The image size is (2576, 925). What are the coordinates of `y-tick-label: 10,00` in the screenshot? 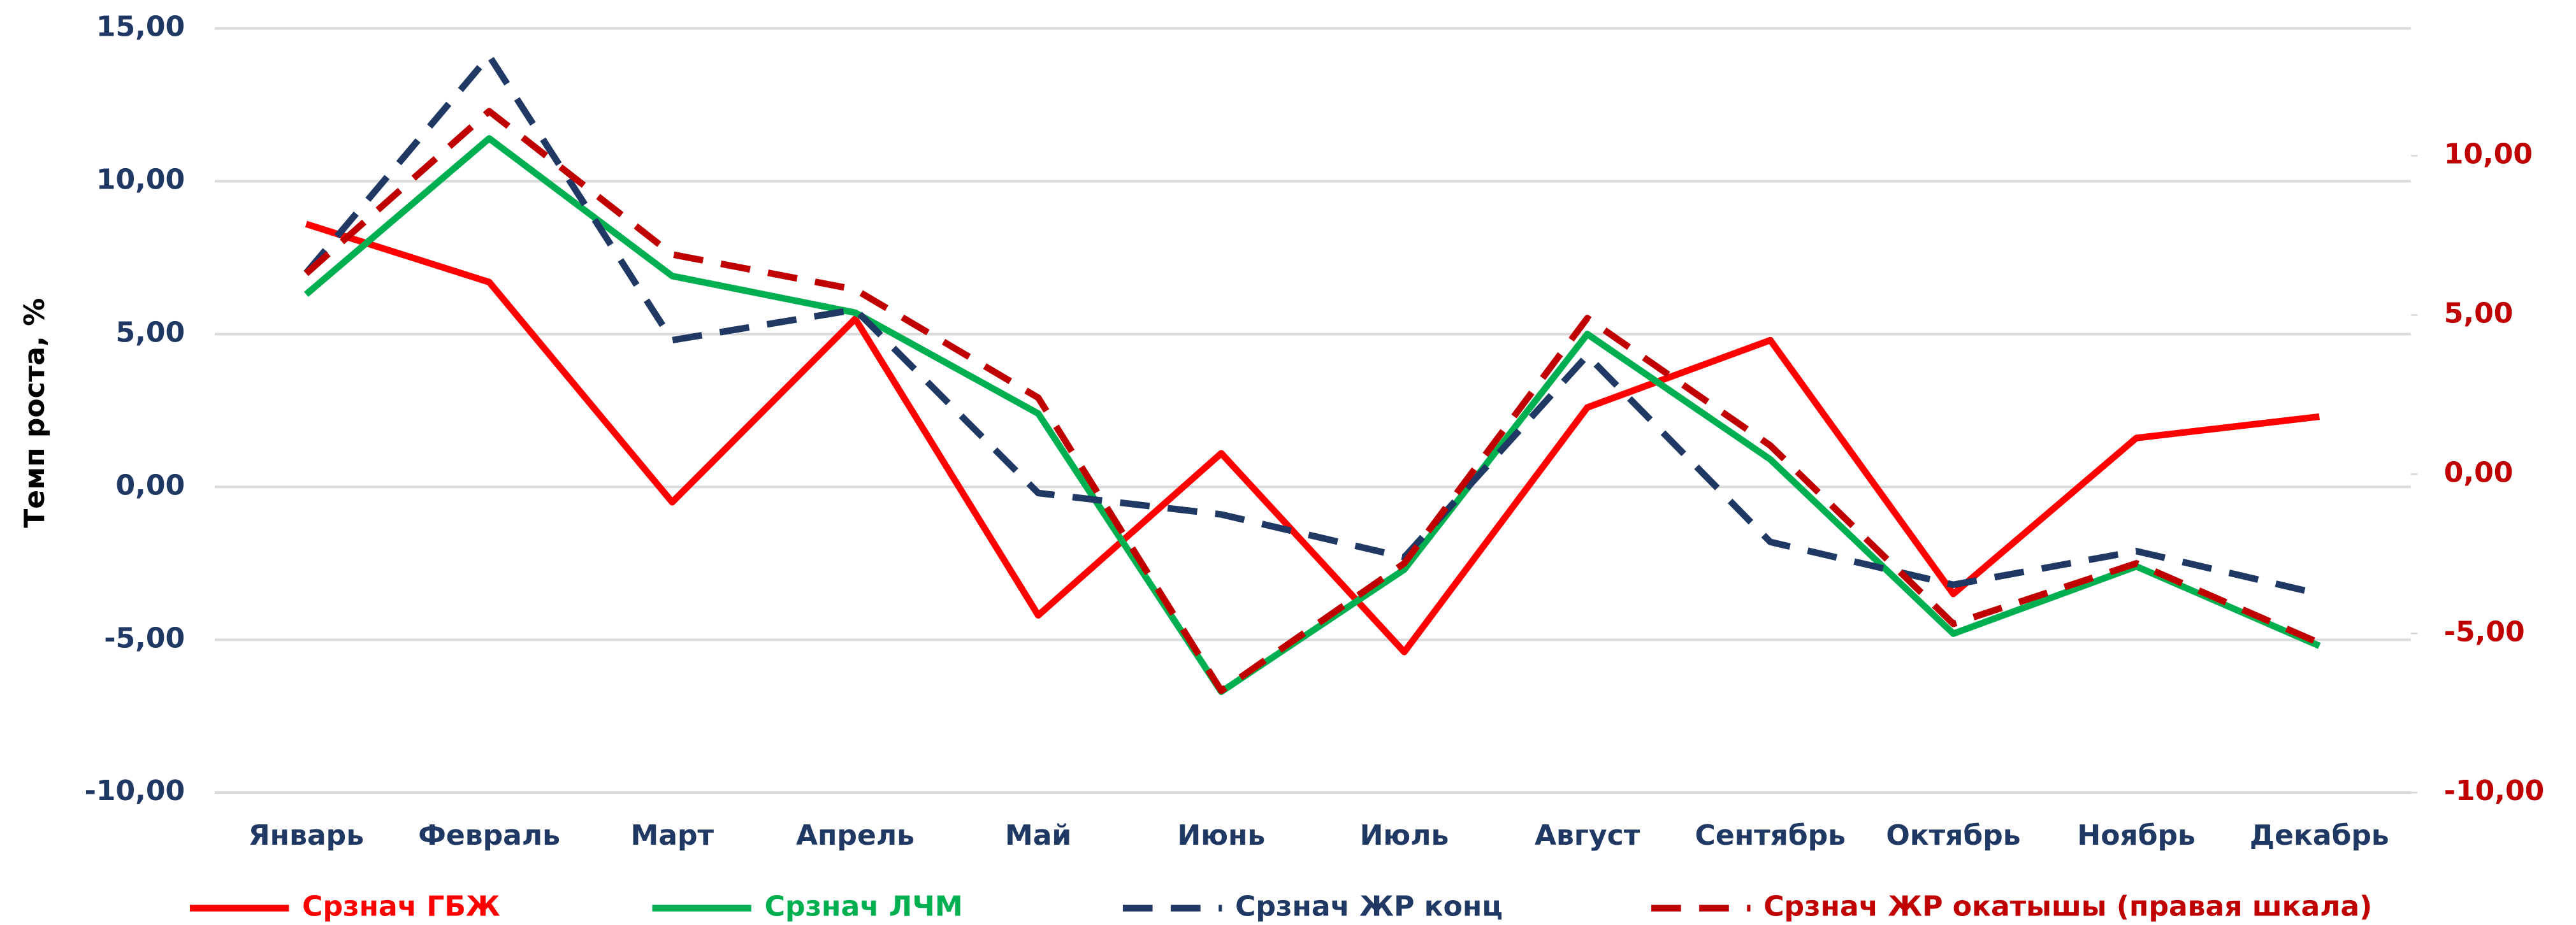 It's located at (140, 179).